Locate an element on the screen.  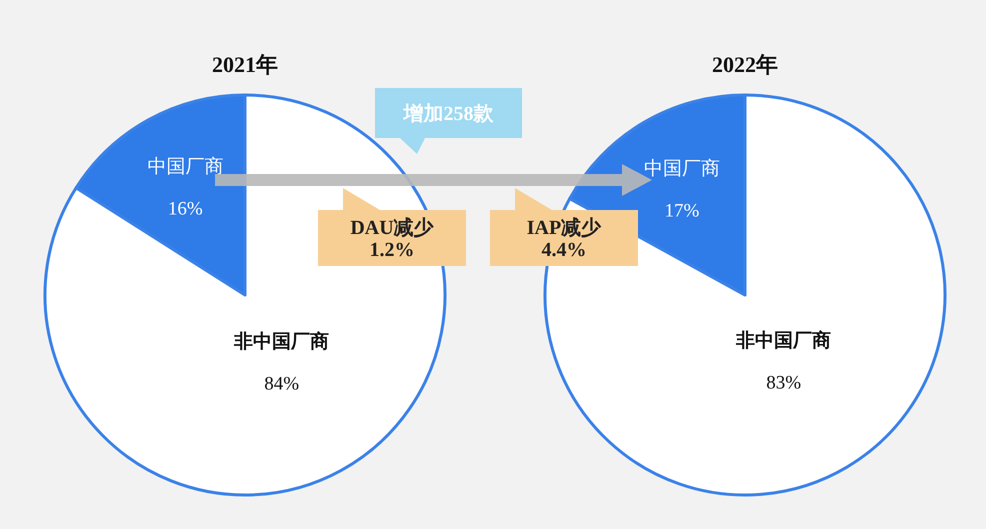
data-label: 83% is located at coordinates (784, 383).